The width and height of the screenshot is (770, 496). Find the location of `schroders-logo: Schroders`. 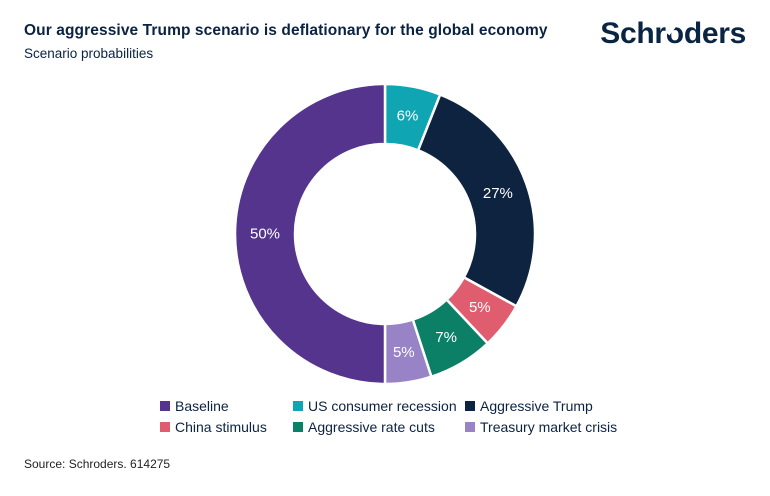

schroders-logo: Schroders is located at coordinates (673, 34).